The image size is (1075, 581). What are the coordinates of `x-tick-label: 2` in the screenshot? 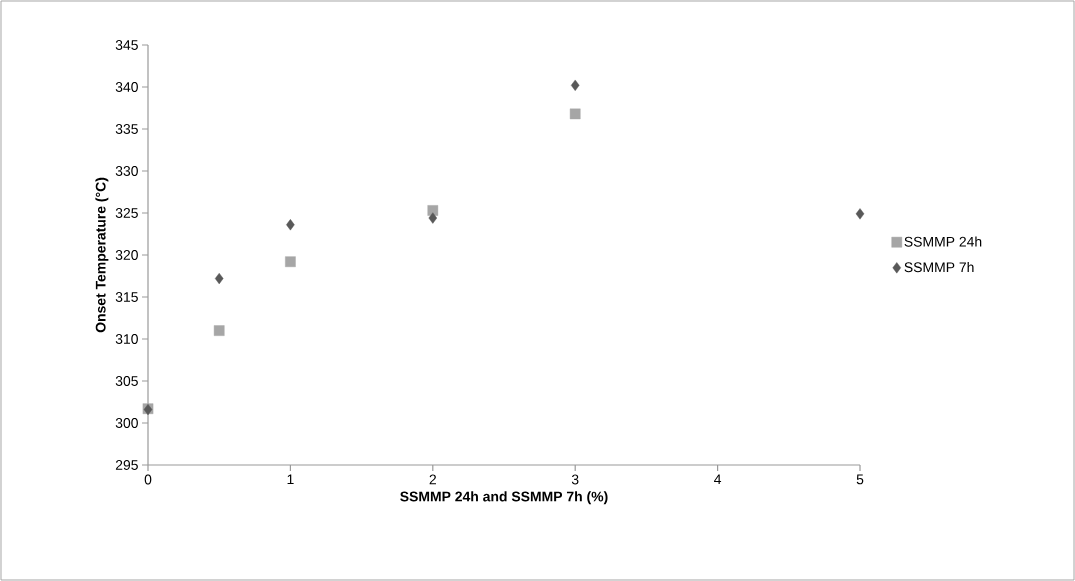 It's located at (432, 479).